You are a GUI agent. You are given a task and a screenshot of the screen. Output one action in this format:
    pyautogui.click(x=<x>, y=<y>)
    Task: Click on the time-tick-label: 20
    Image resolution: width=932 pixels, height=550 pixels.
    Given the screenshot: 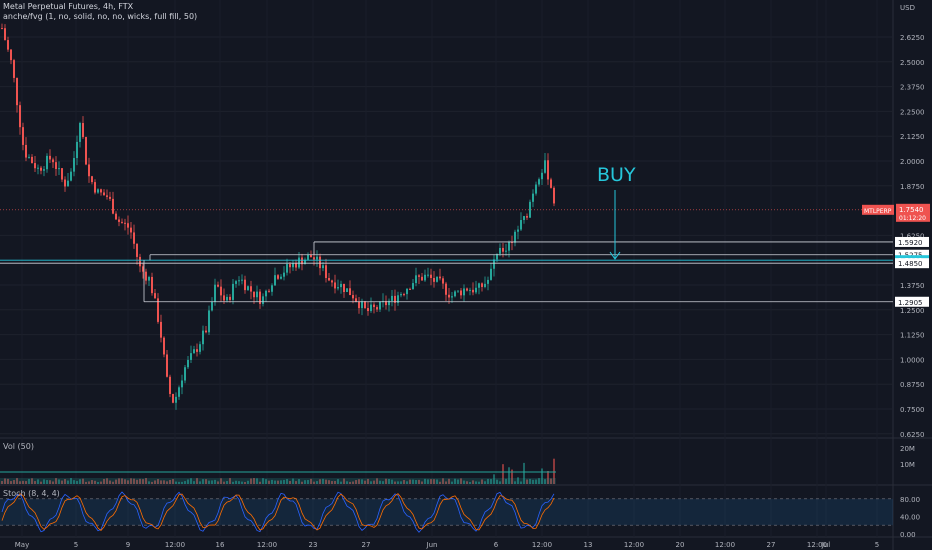 What is the action you would take?
    pyautogui.click(x=680, y=545)
    